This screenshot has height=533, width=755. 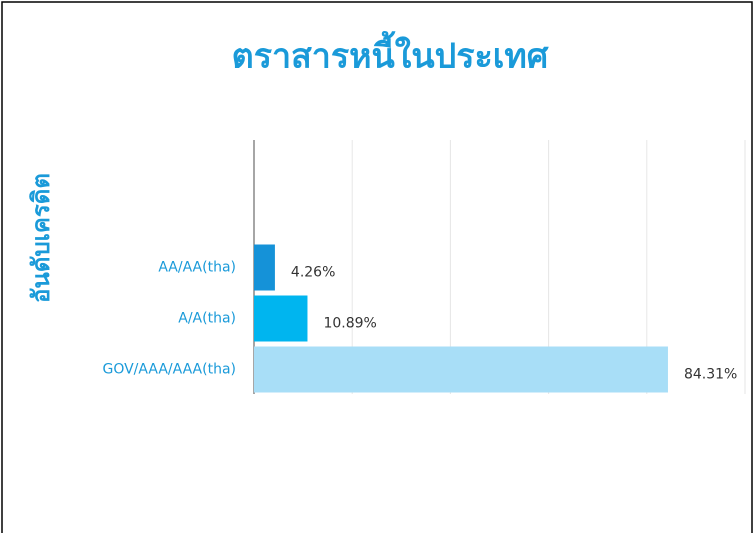 I want to click on chart-title: ตราสารหนี้ในประเทศ, so click(x=390, y=54).